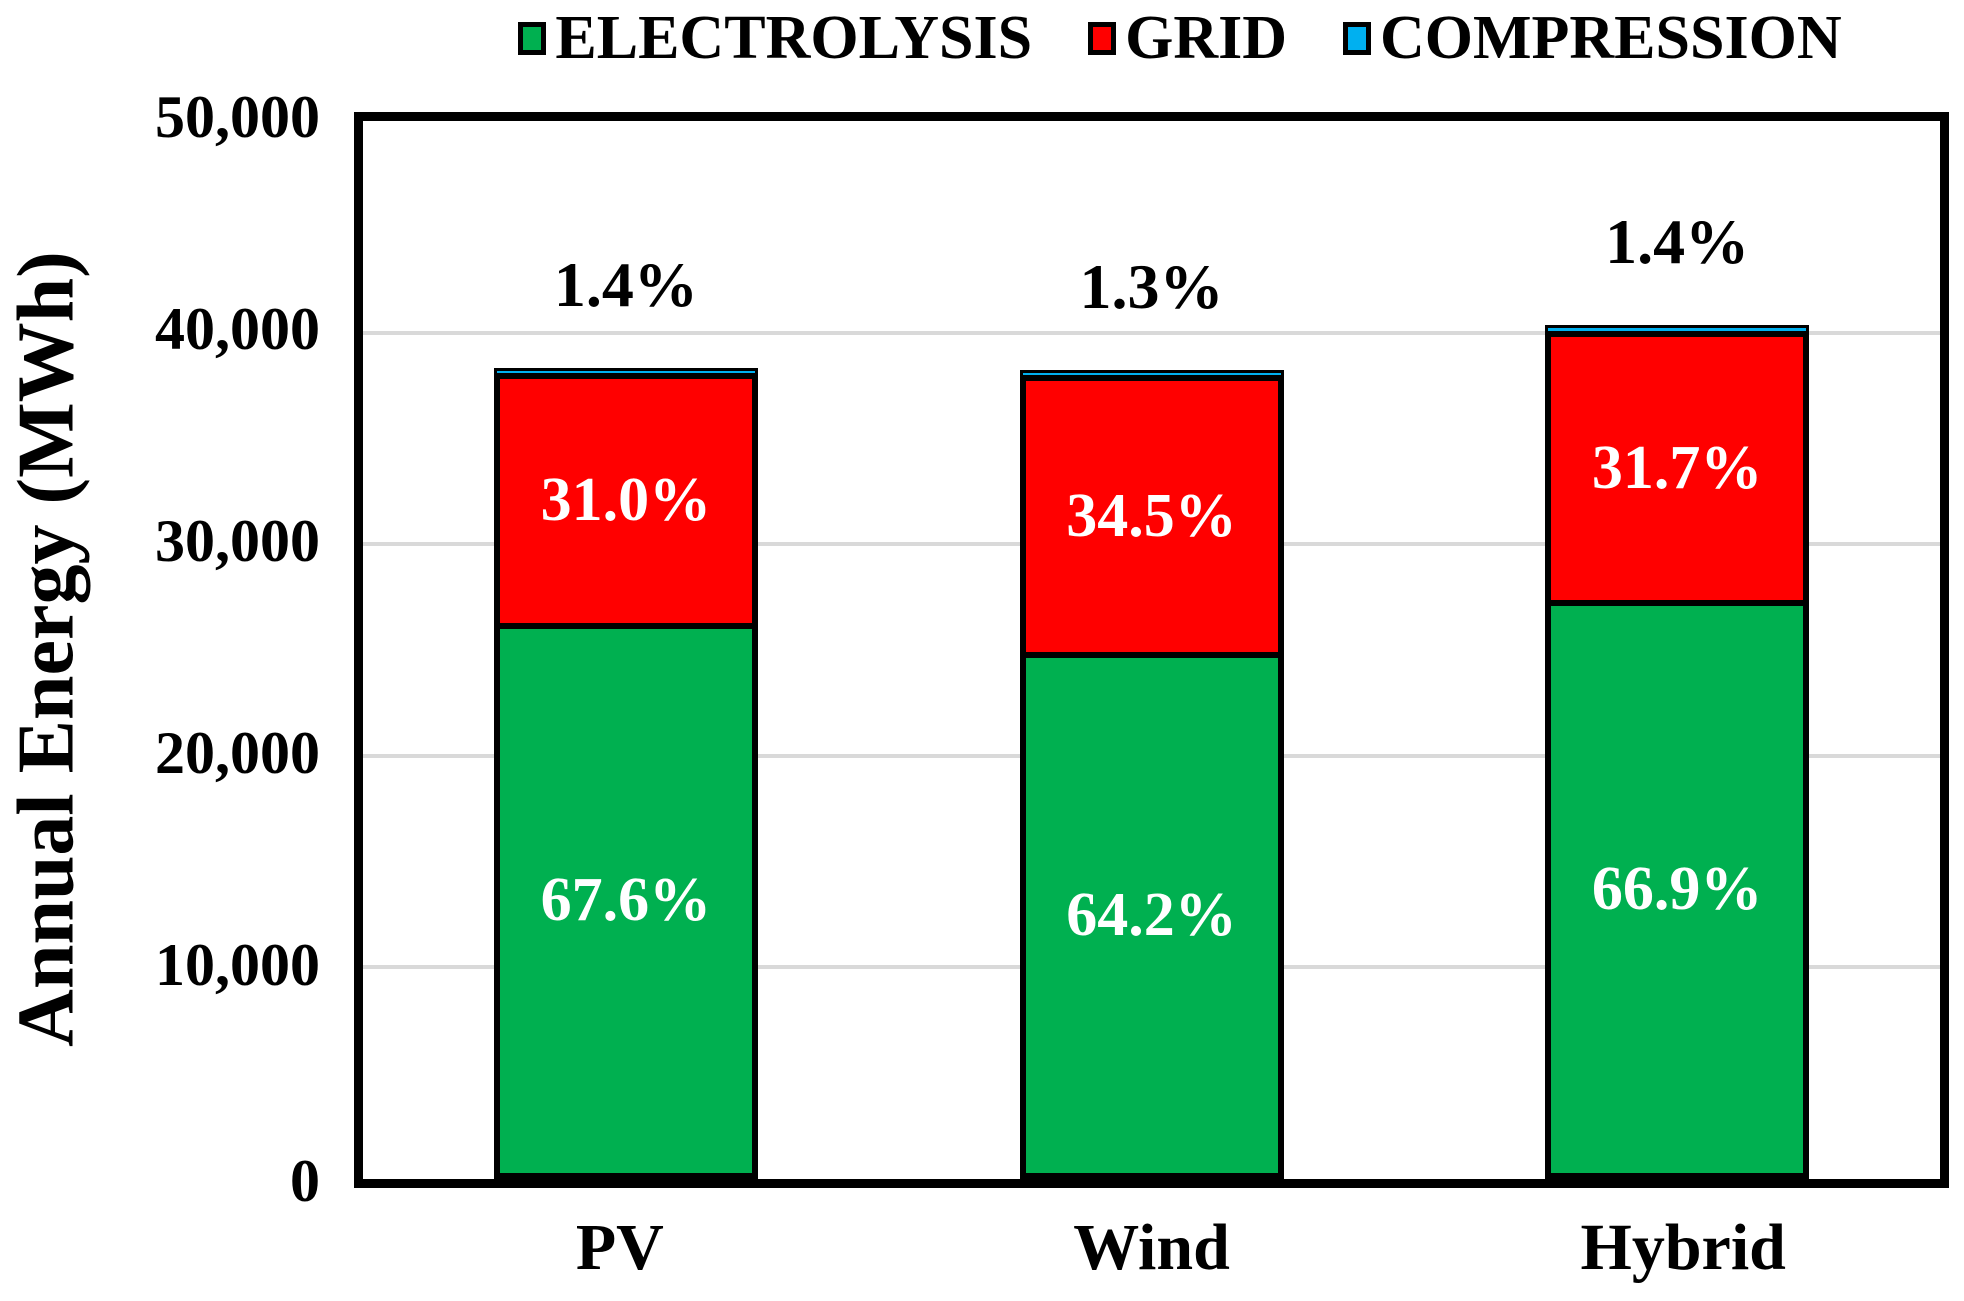 This screenshot has width=1964, height=1301. I want to click on bar-wind: 1.3% 34.5% 64.2%, so click(1151, 650).